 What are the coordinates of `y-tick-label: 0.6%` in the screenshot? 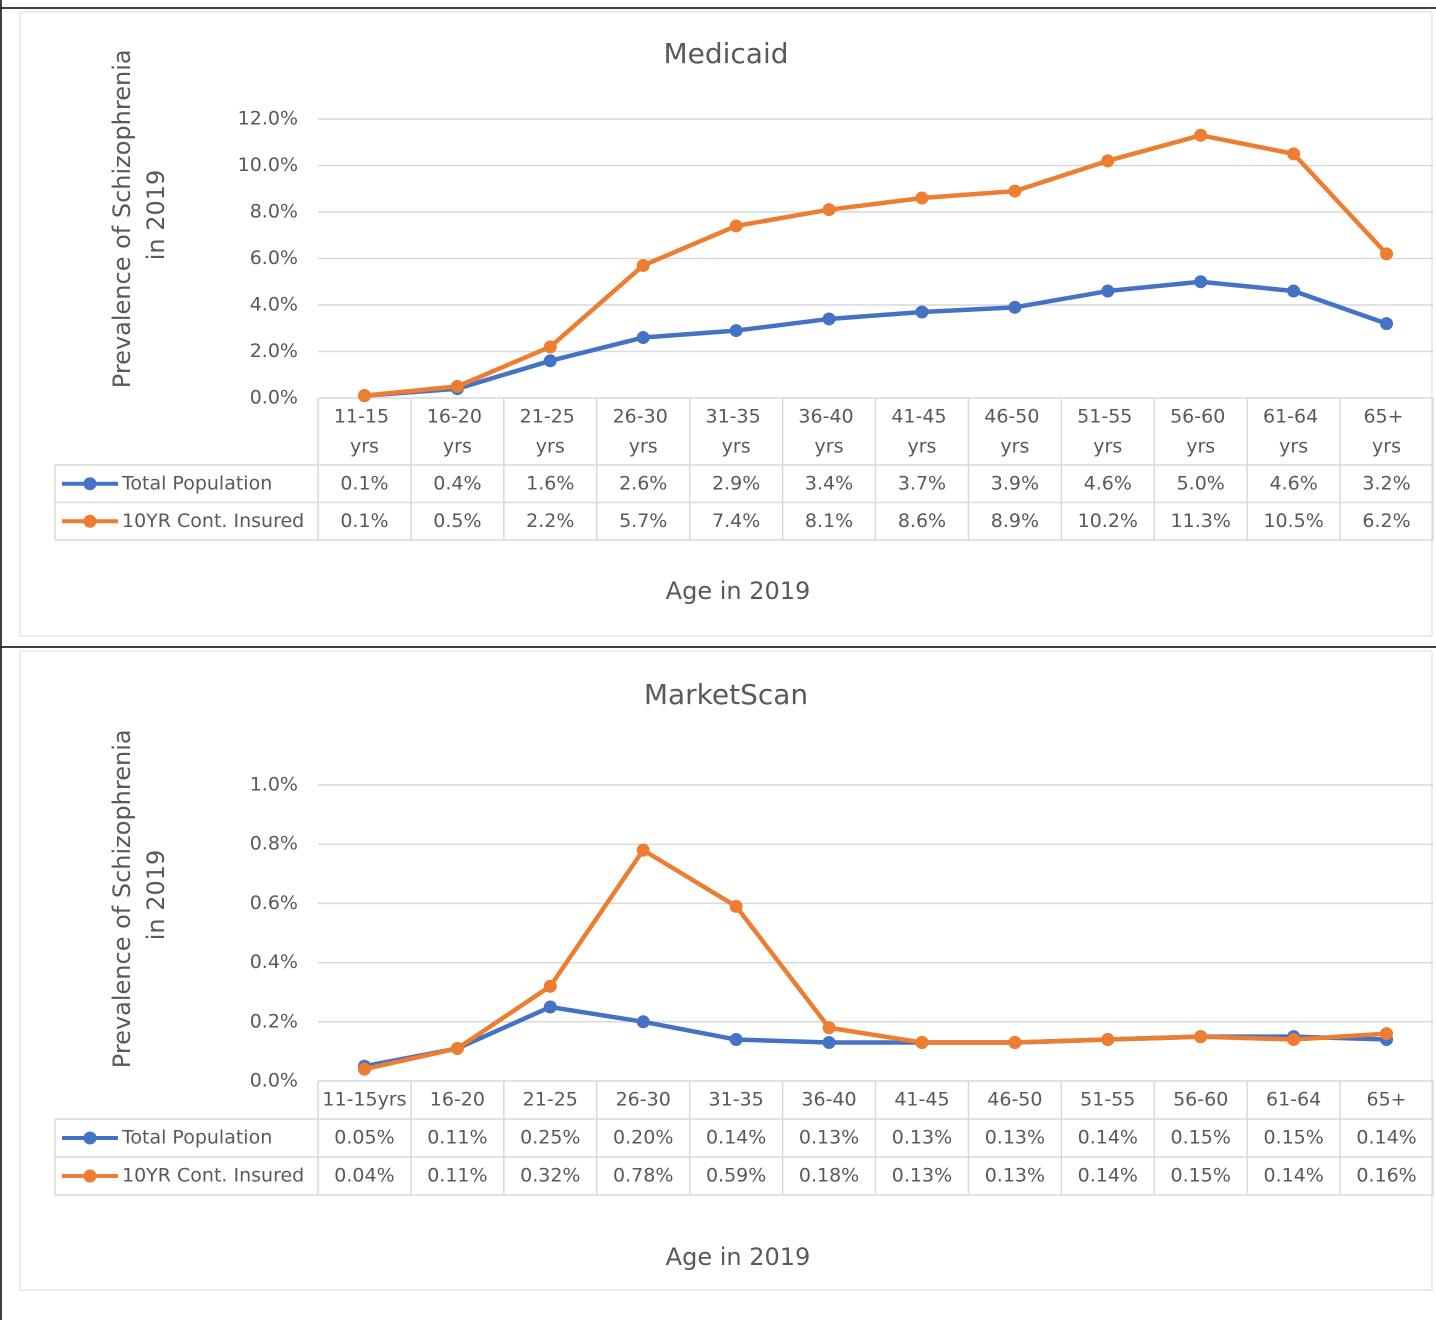 It's located at (274, 903).